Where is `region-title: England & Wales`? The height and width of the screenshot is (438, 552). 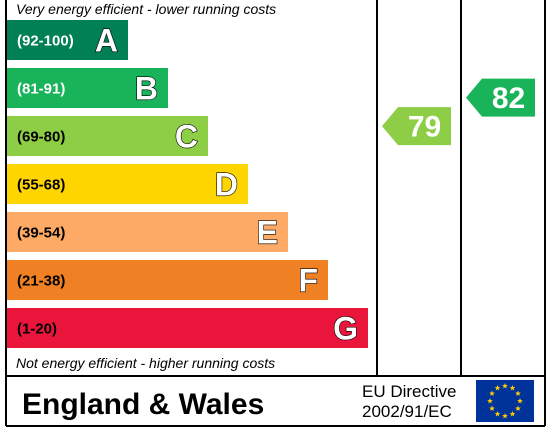
region-title: England & Wales is located at coordinates (143, 404).